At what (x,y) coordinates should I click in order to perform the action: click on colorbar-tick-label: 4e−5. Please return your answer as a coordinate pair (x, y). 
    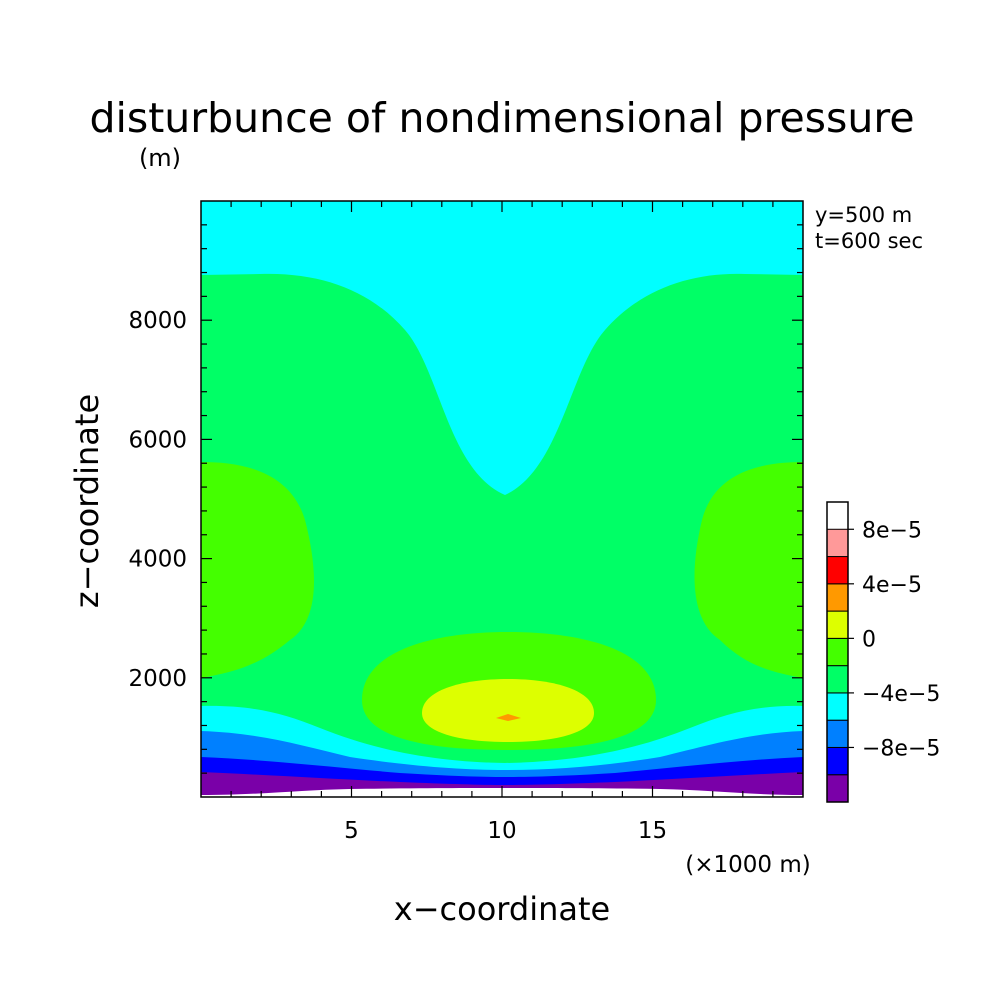
    Looking at the image, I should click on (892, 585).